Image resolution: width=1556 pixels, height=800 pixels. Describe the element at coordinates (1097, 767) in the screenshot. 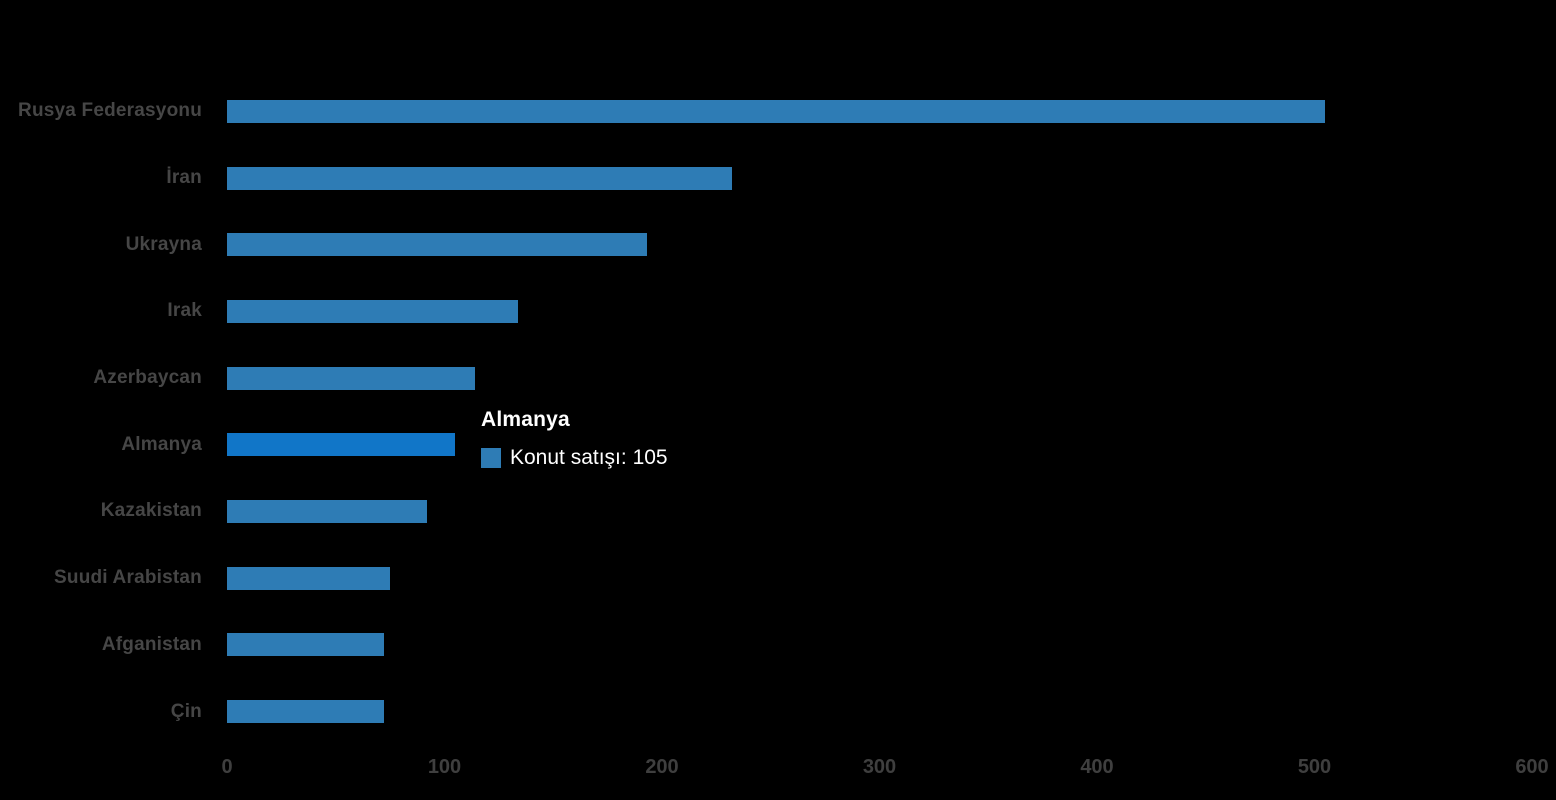

I see `x-axis-tick-label: 400` at that location.